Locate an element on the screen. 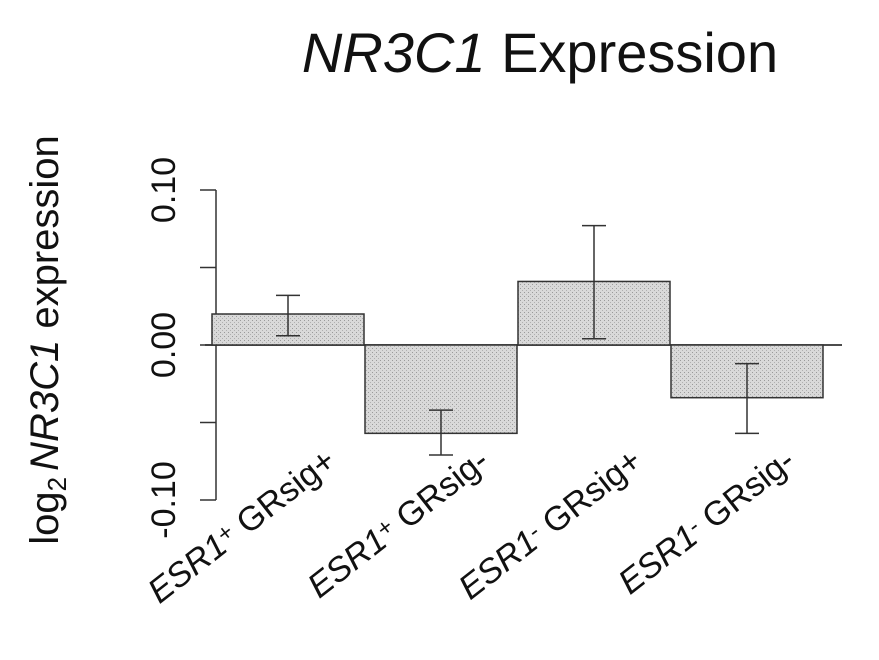  ylabel-sub: 2 is located at coordinates (57, 484).